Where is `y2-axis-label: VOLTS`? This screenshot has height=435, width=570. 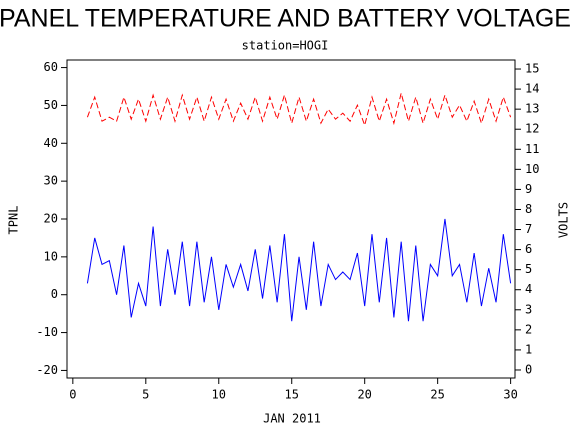
y2-axis-label: VOLTS is located at coordinates (563, 220).